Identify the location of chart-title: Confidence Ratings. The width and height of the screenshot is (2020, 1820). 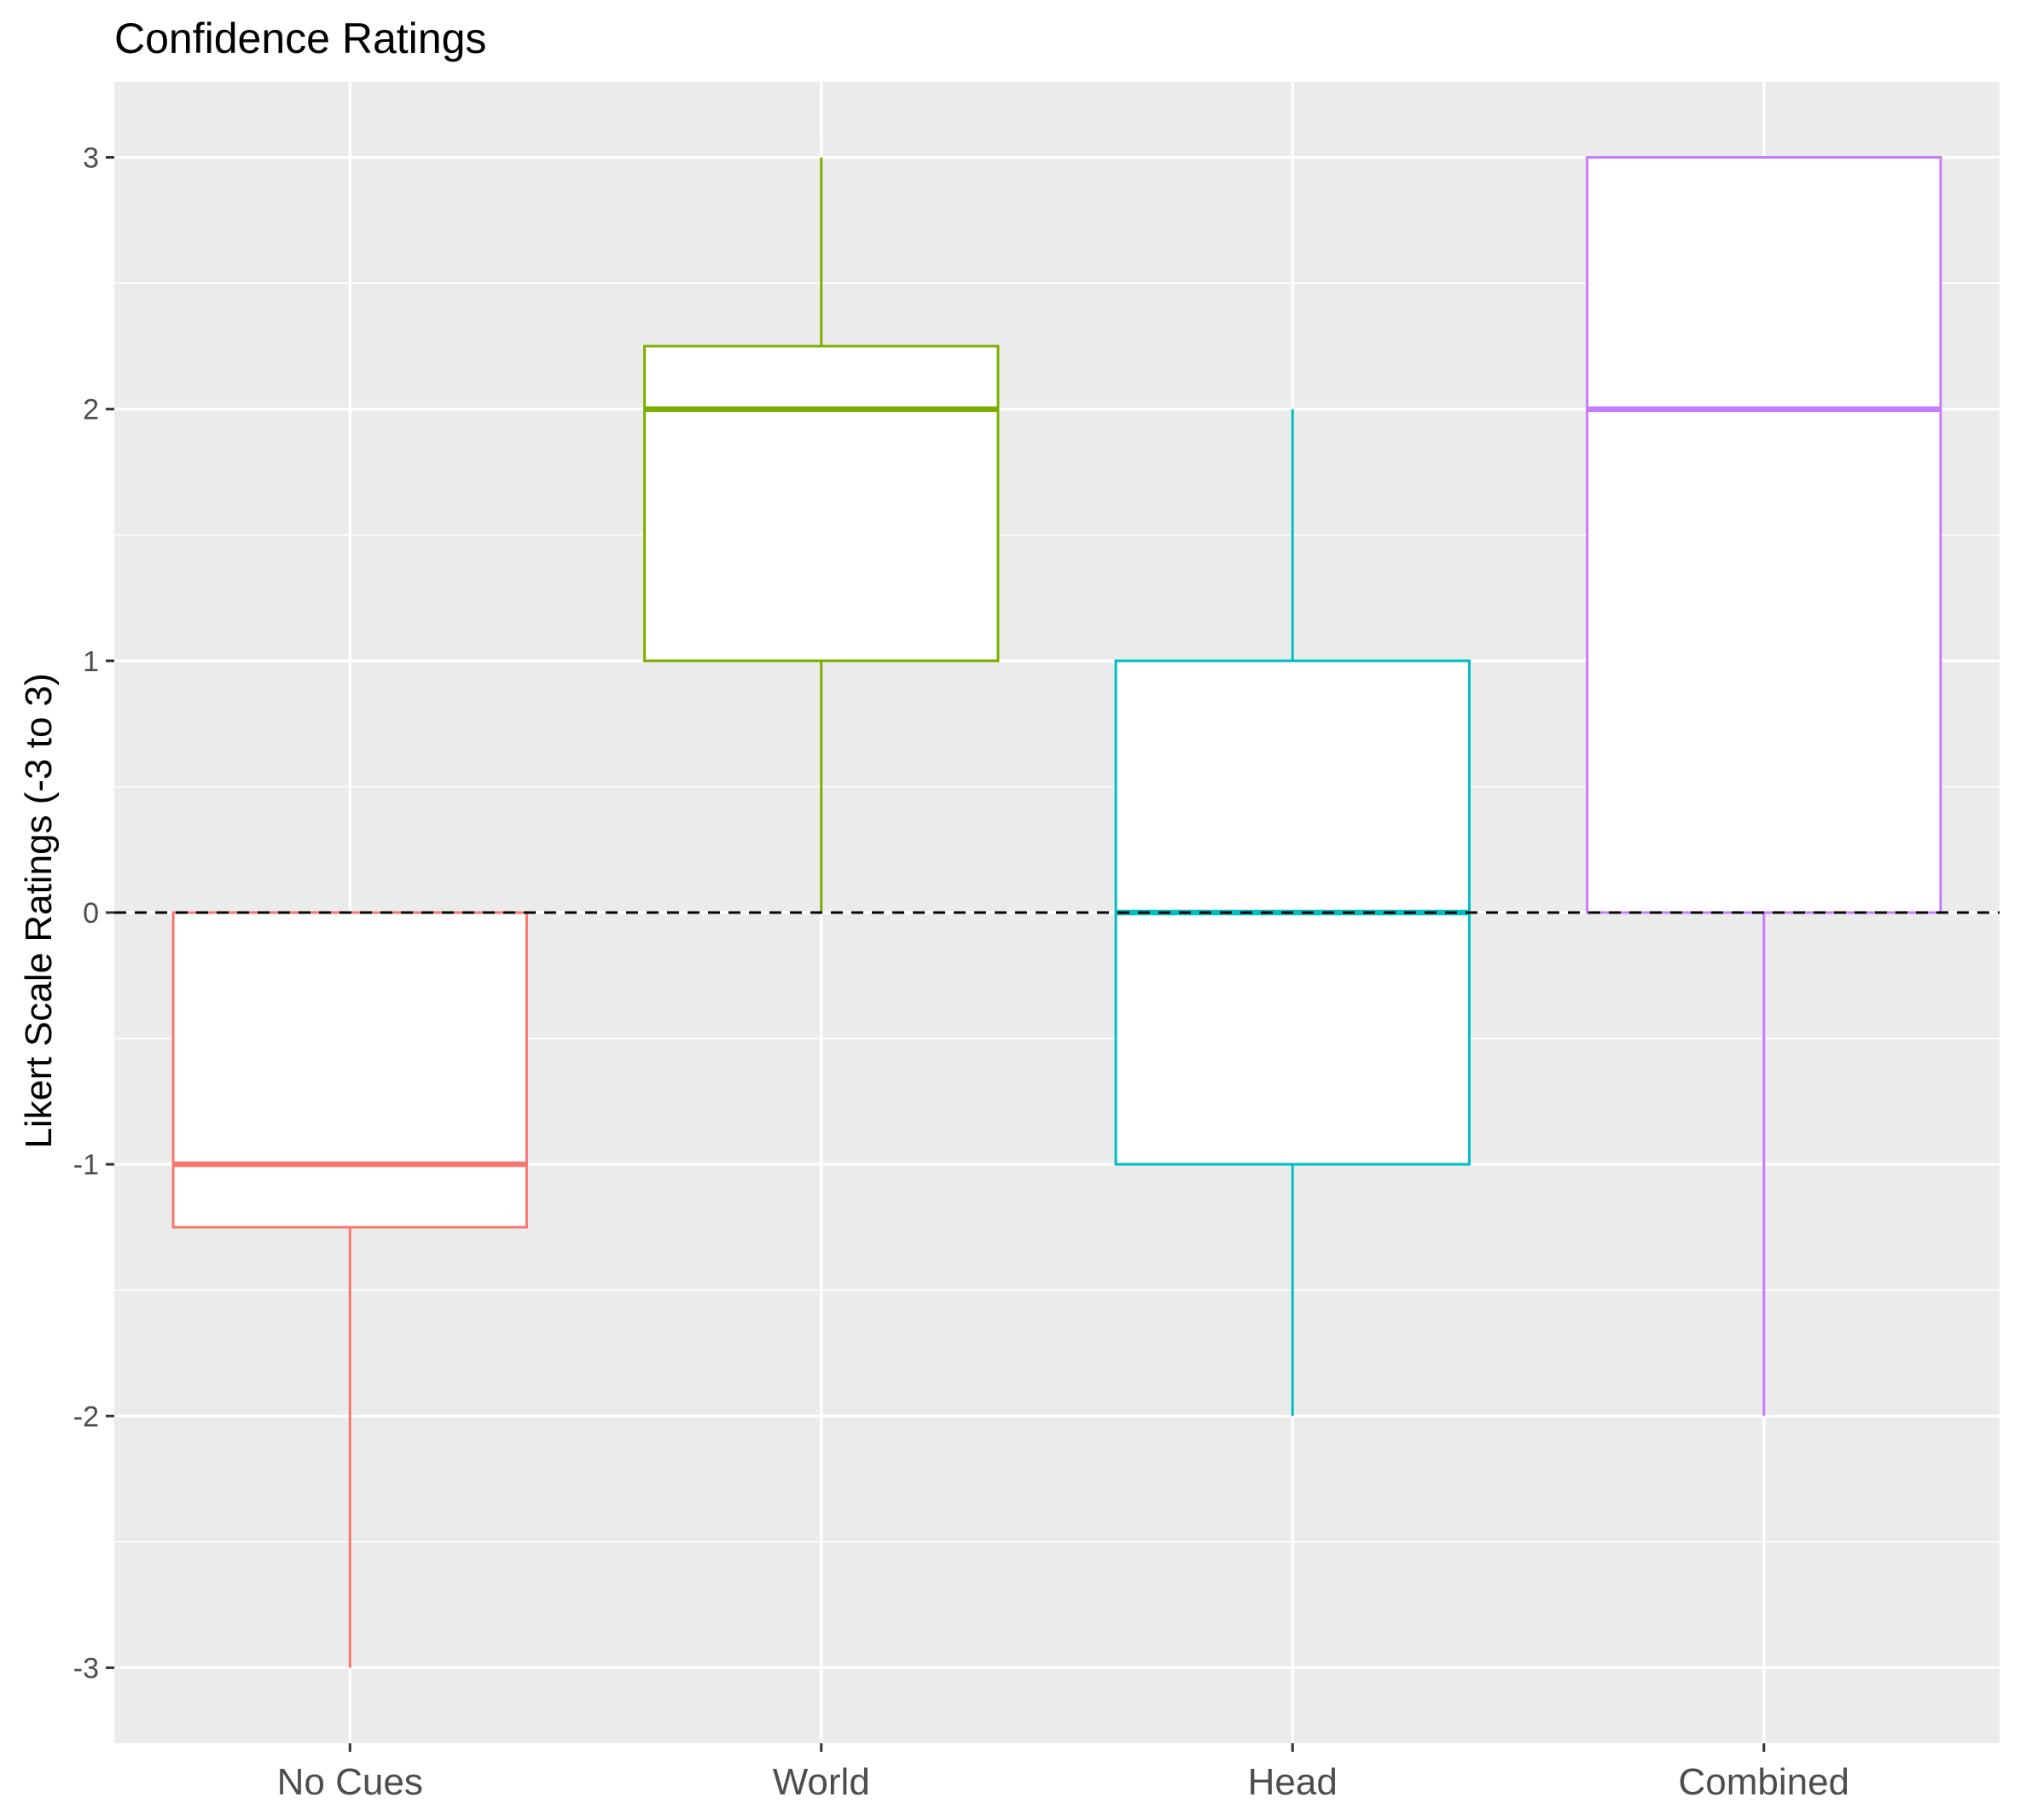
(300, 38).